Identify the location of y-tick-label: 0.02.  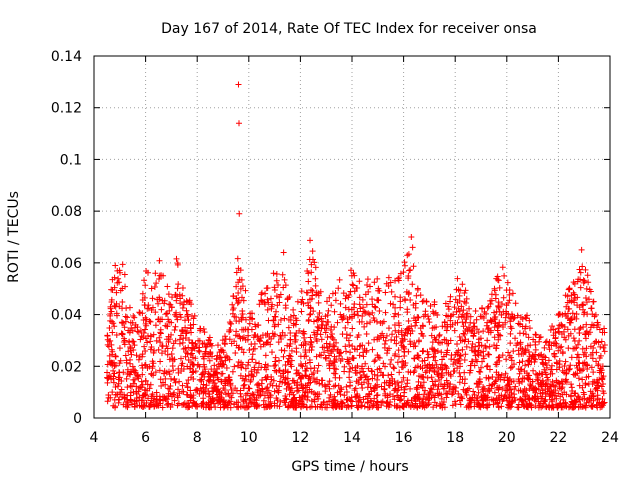
(66, 367).